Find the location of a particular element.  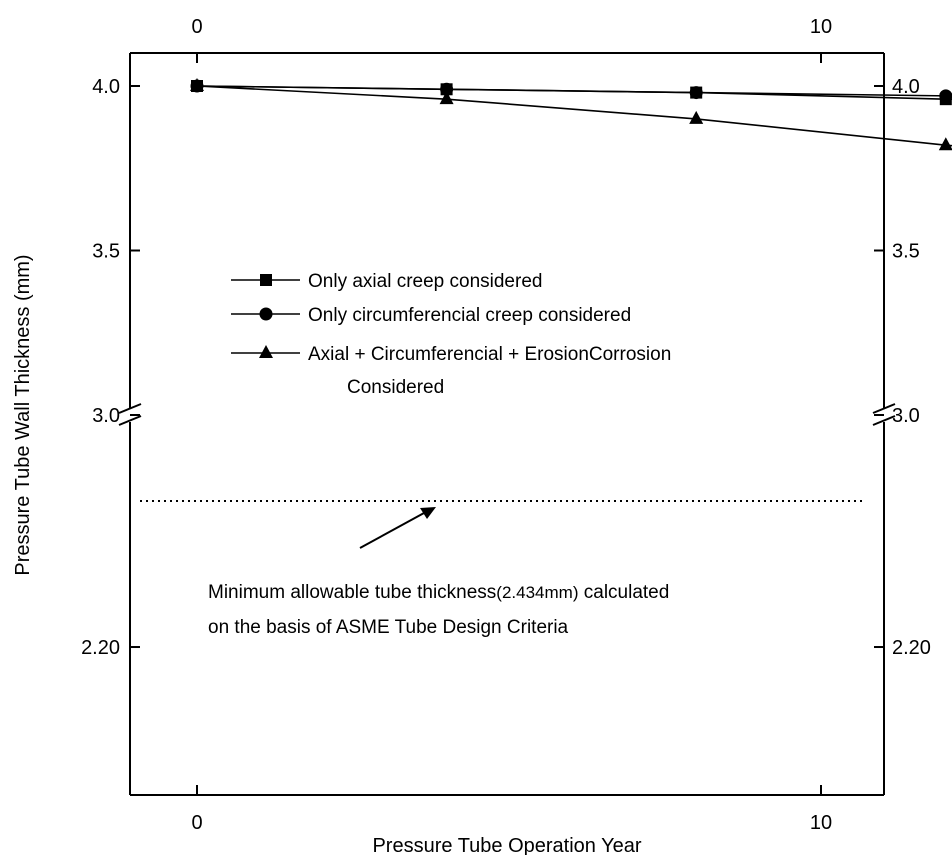

legend-square-marker is located at coordinates (266, 280).